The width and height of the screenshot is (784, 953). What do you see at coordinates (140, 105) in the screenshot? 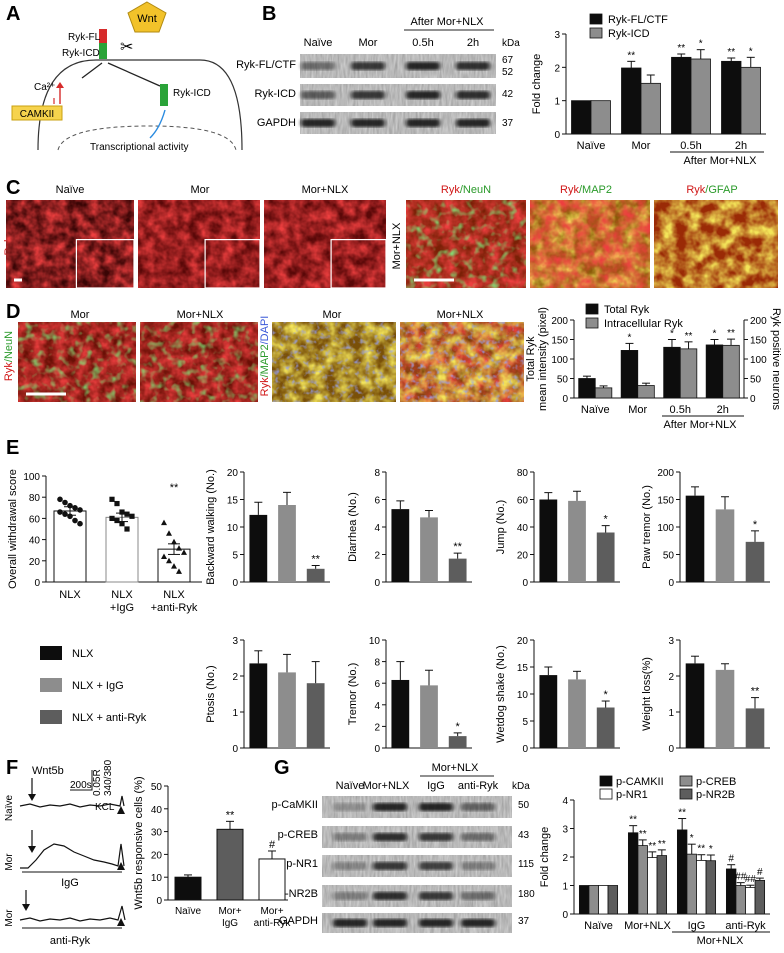
I see `cell-membrane` at bounding box center [140, 105].